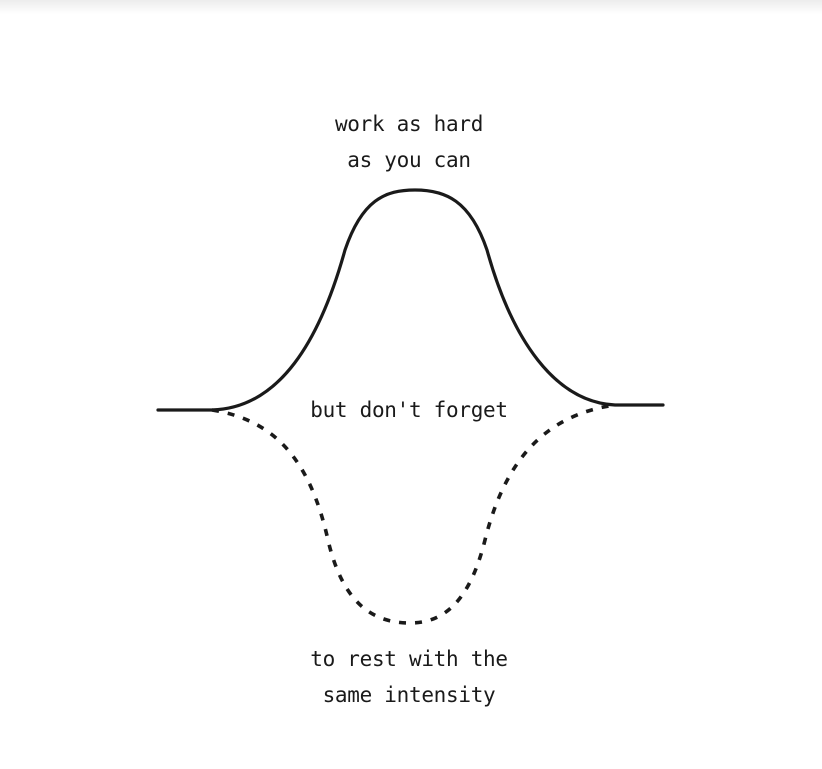 This screenshot has height=769, width=822. Describe the element at coordinates (410, 677) in the screenshot. I see `caption-rest: to rest with the same intensity` at that location.